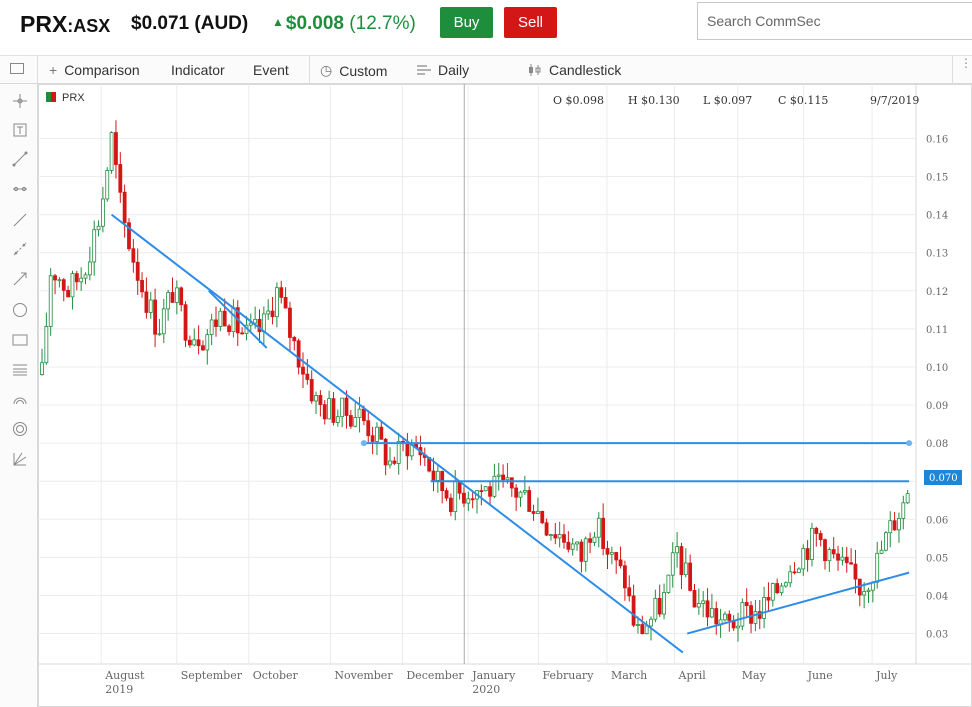 The height and width of the screenshot is (707, 972). Describe the element at coordinates (20, 370) in the screenshot. I see `fibonacci-icon` at that location.